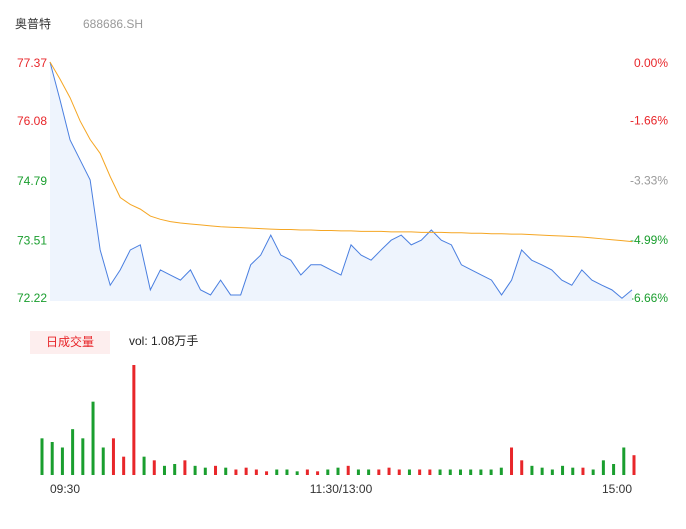 Image resolution: width=686 pixels, height=529 pixels. What do you see at coordinates (649, 181) in the screenshot?
I see `y2-tick-label: -3.33%` at bounding box center [649, 181].